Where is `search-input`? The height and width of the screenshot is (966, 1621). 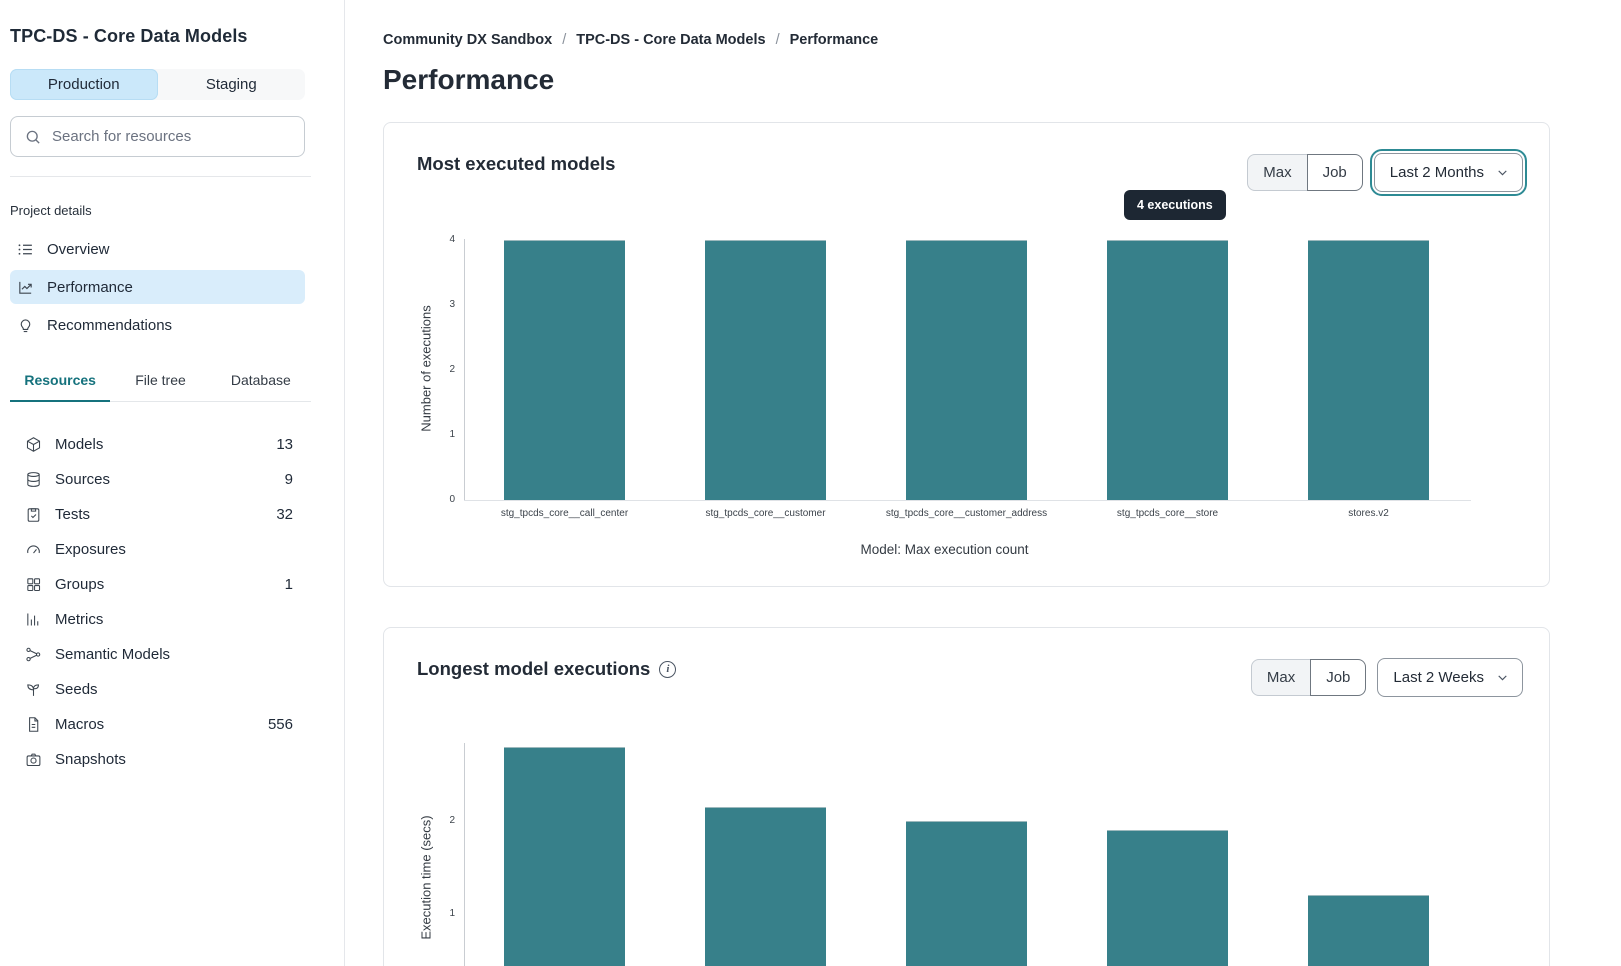
search-input is located at coordinates (157, 136).